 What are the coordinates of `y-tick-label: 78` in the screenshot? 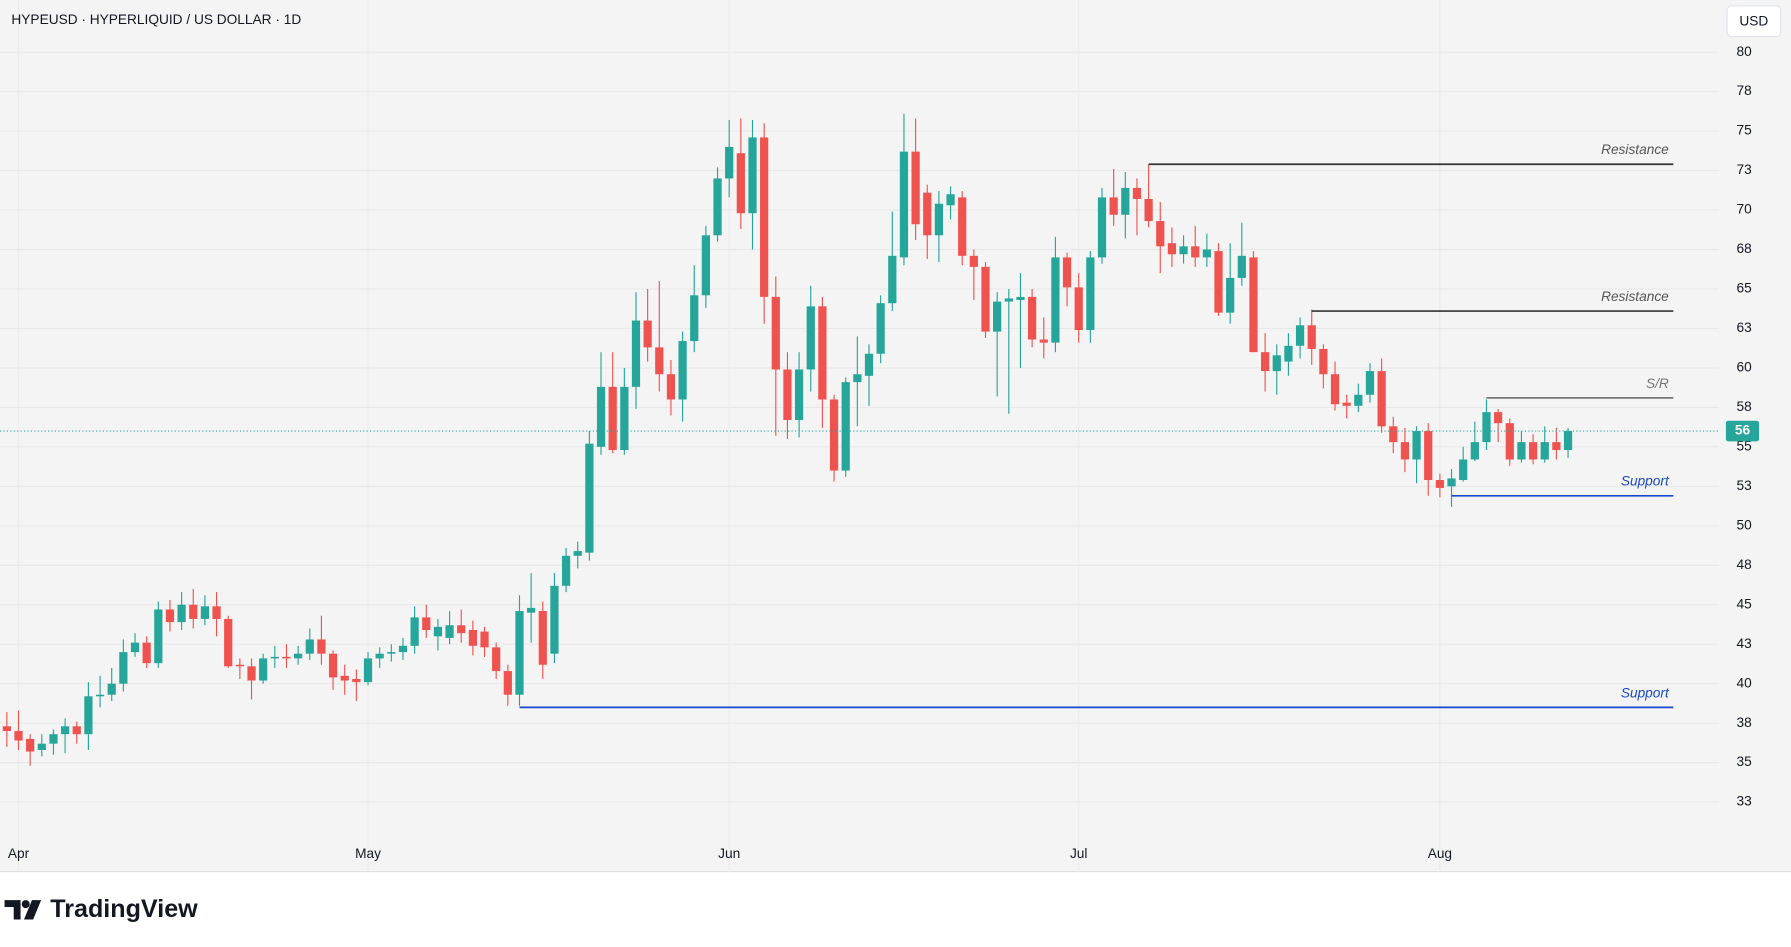 It's located at (1745, 90).